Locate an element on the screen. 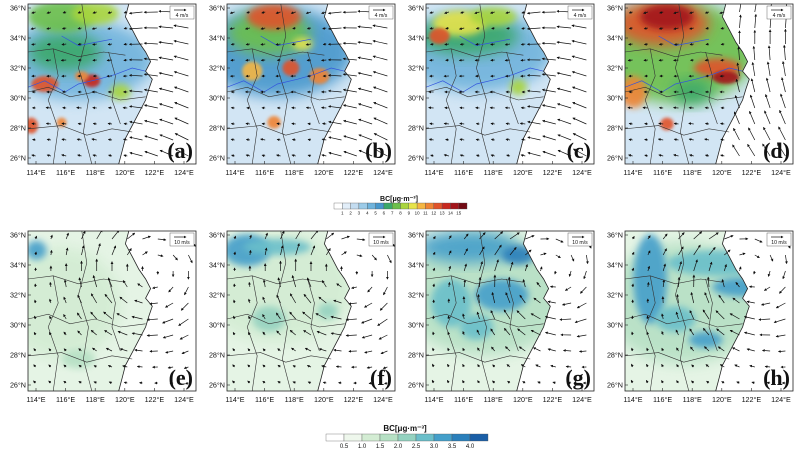 This screenshot has height=457, width=803. lat-tick-label: 34°N is located at coordinates (416, 38).